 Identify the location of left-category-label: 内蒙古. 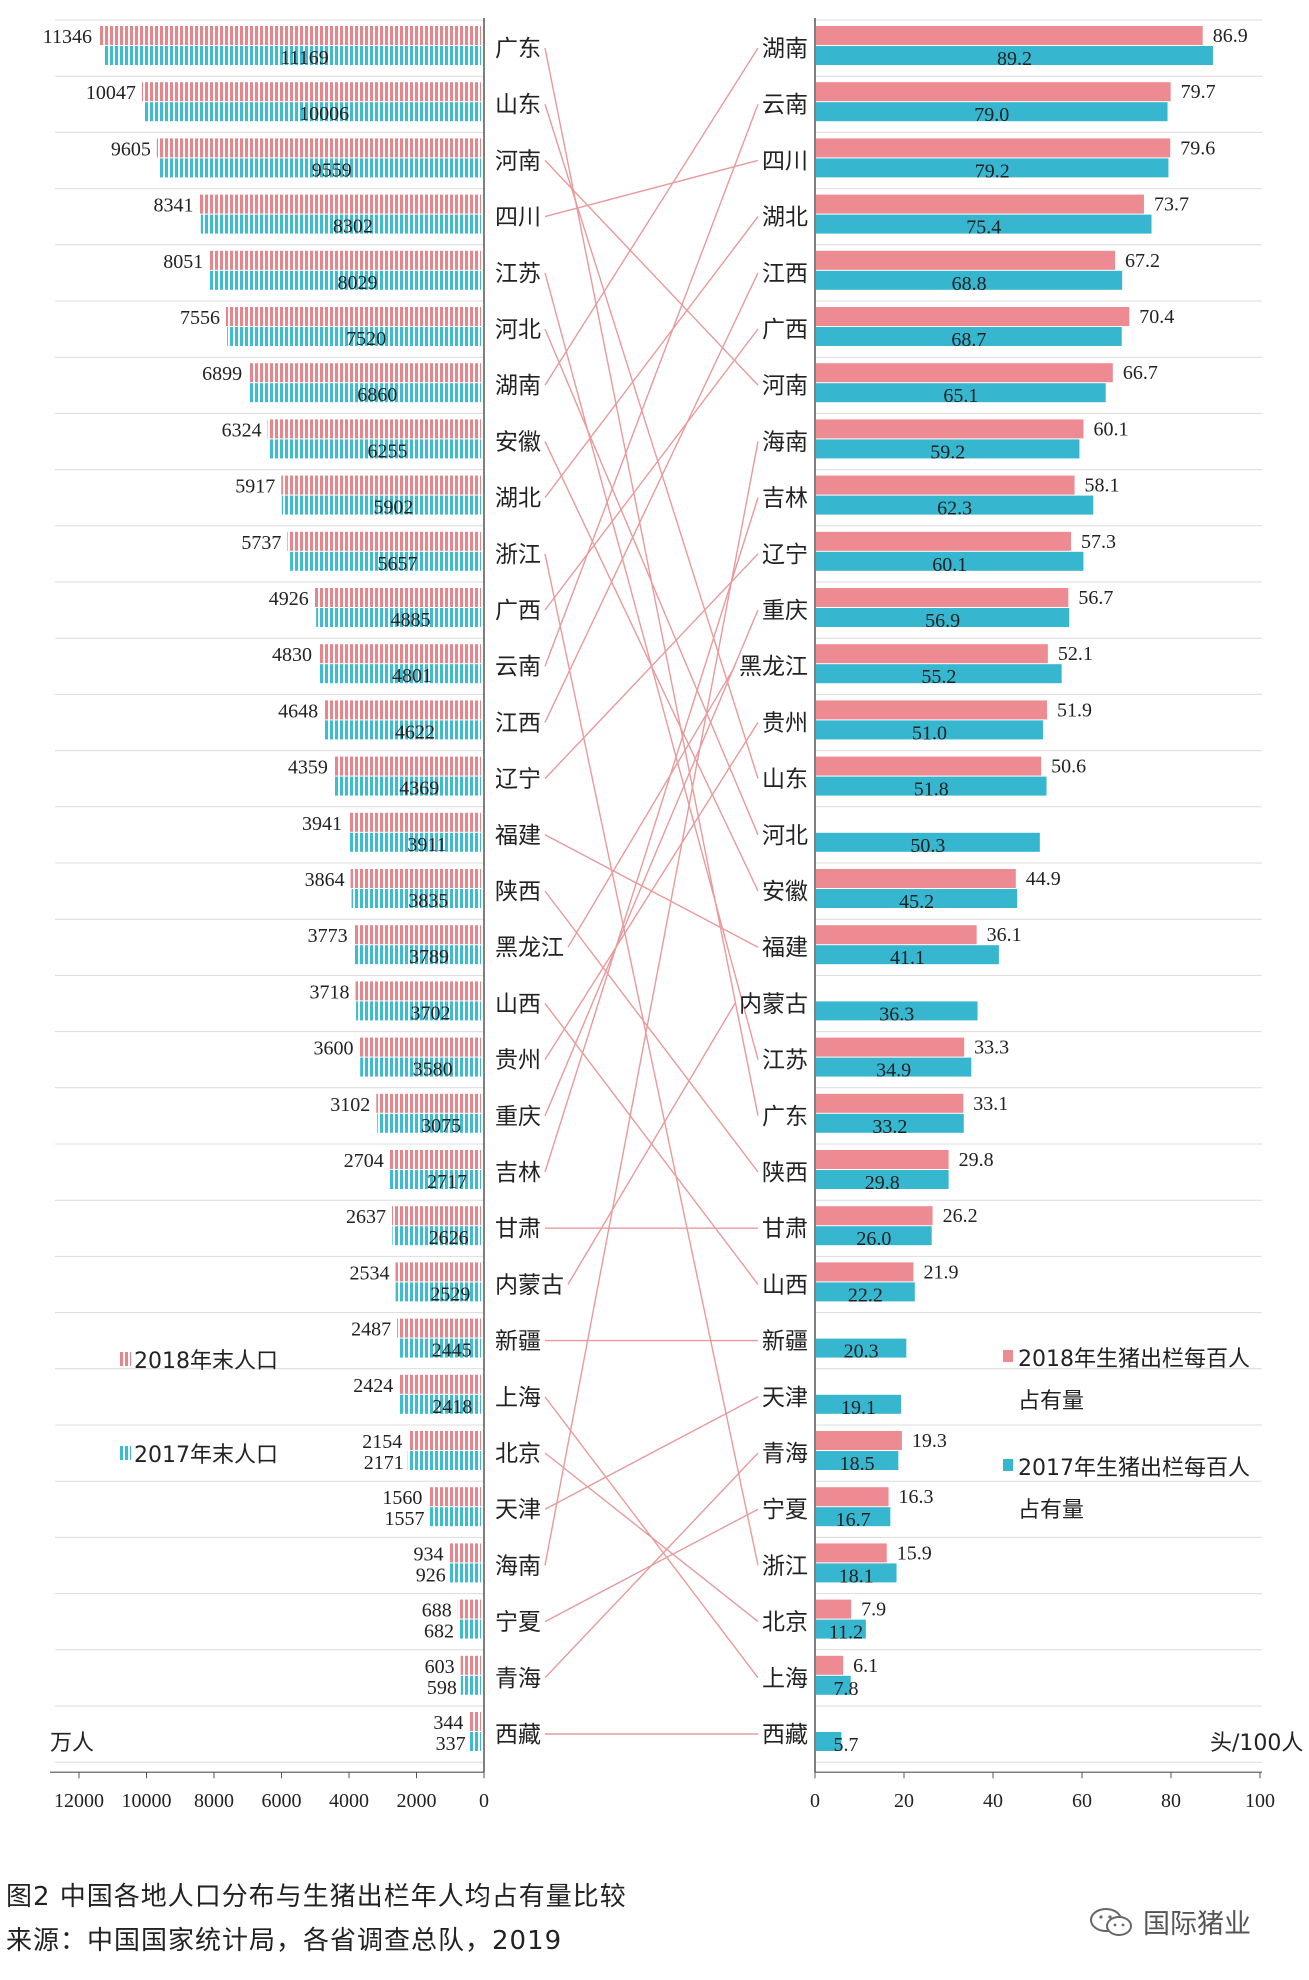
(529, 1285).